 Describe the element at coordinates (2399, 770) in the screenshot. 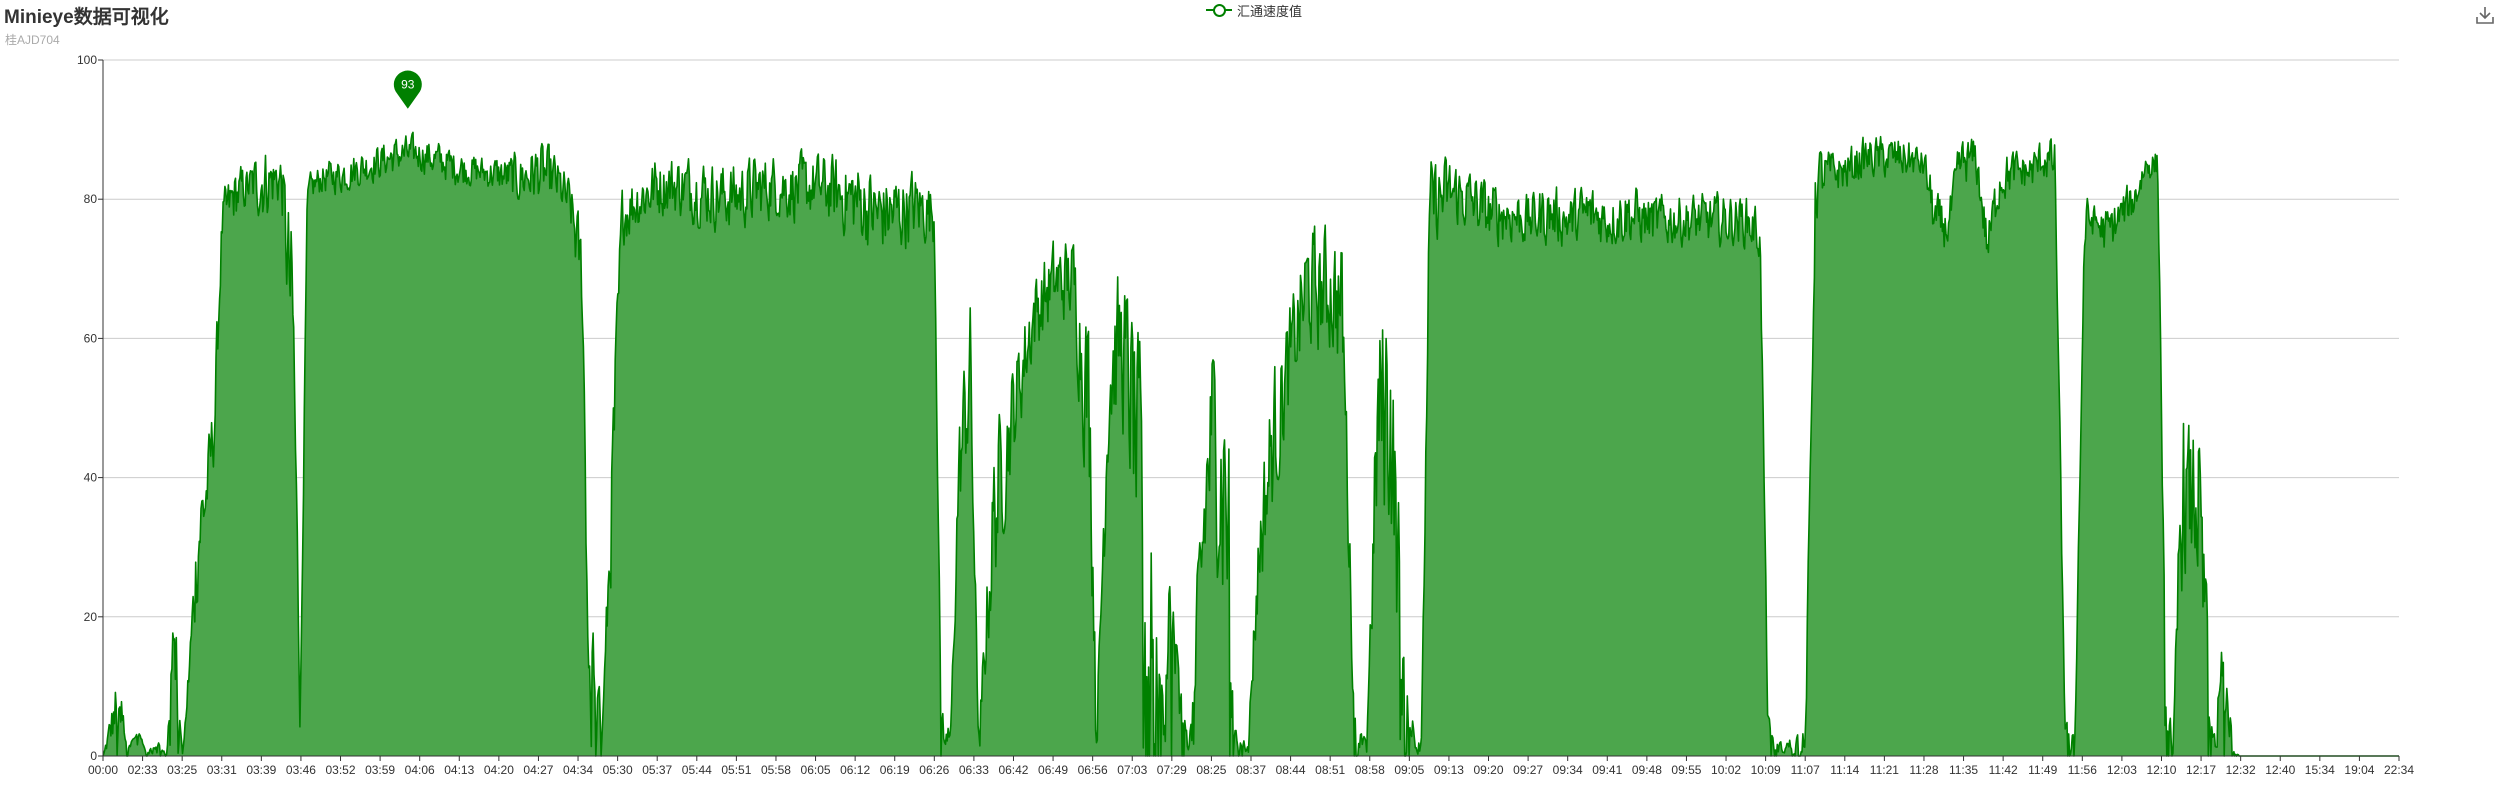

I see `x-tick-label: 22:34` at that location.